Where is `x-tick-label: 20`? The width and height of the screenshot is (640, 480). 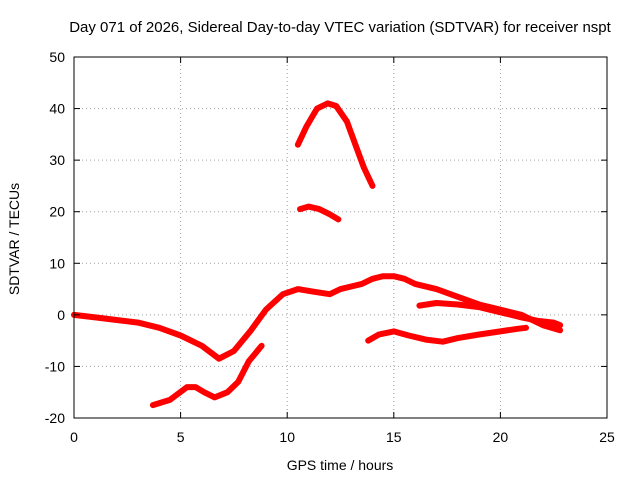
x-tick-label: 20 is located at coordinates (501, 437).